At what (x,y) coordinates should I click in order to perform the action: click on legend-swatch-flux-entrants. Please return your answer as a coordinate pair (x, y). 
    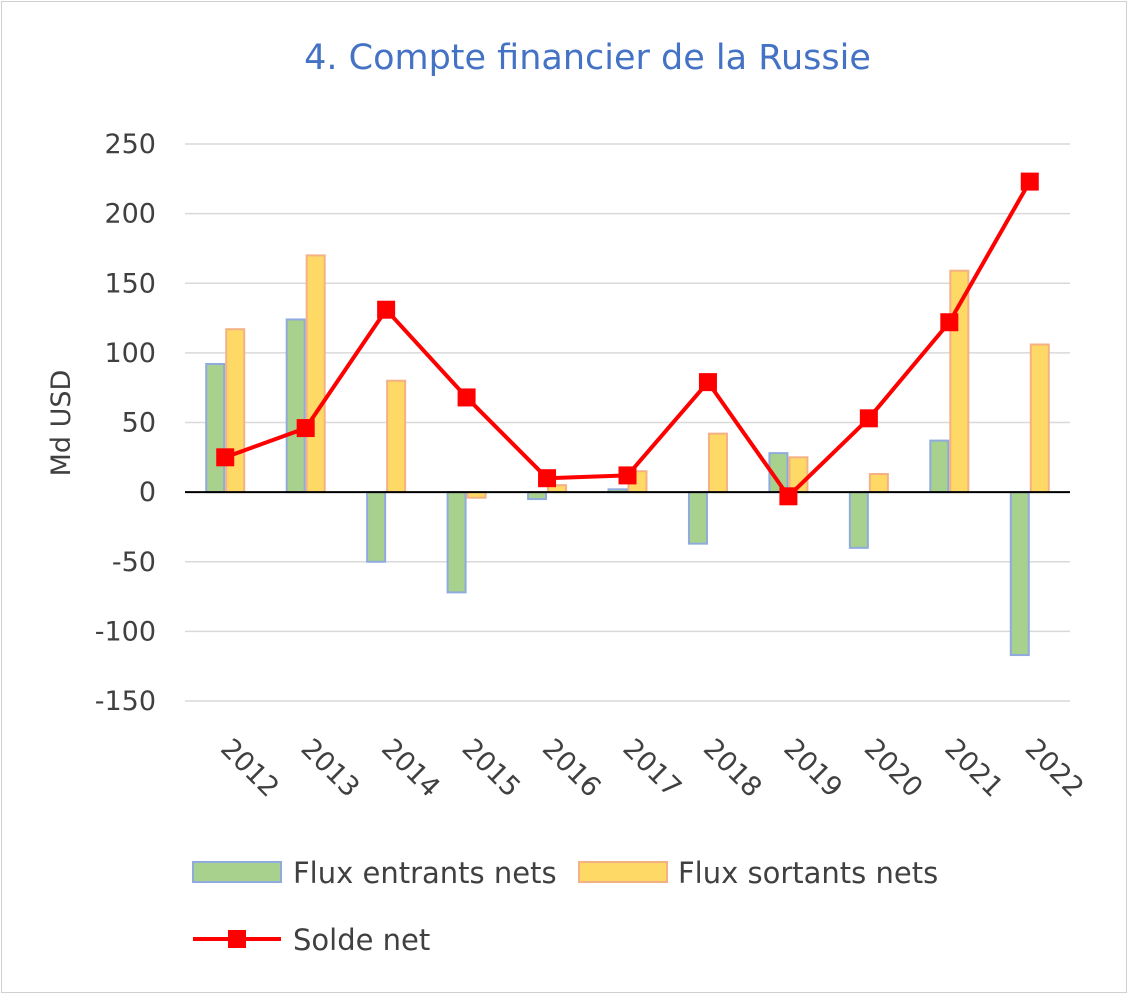
    Looking at the image, I should click on (237, 872).